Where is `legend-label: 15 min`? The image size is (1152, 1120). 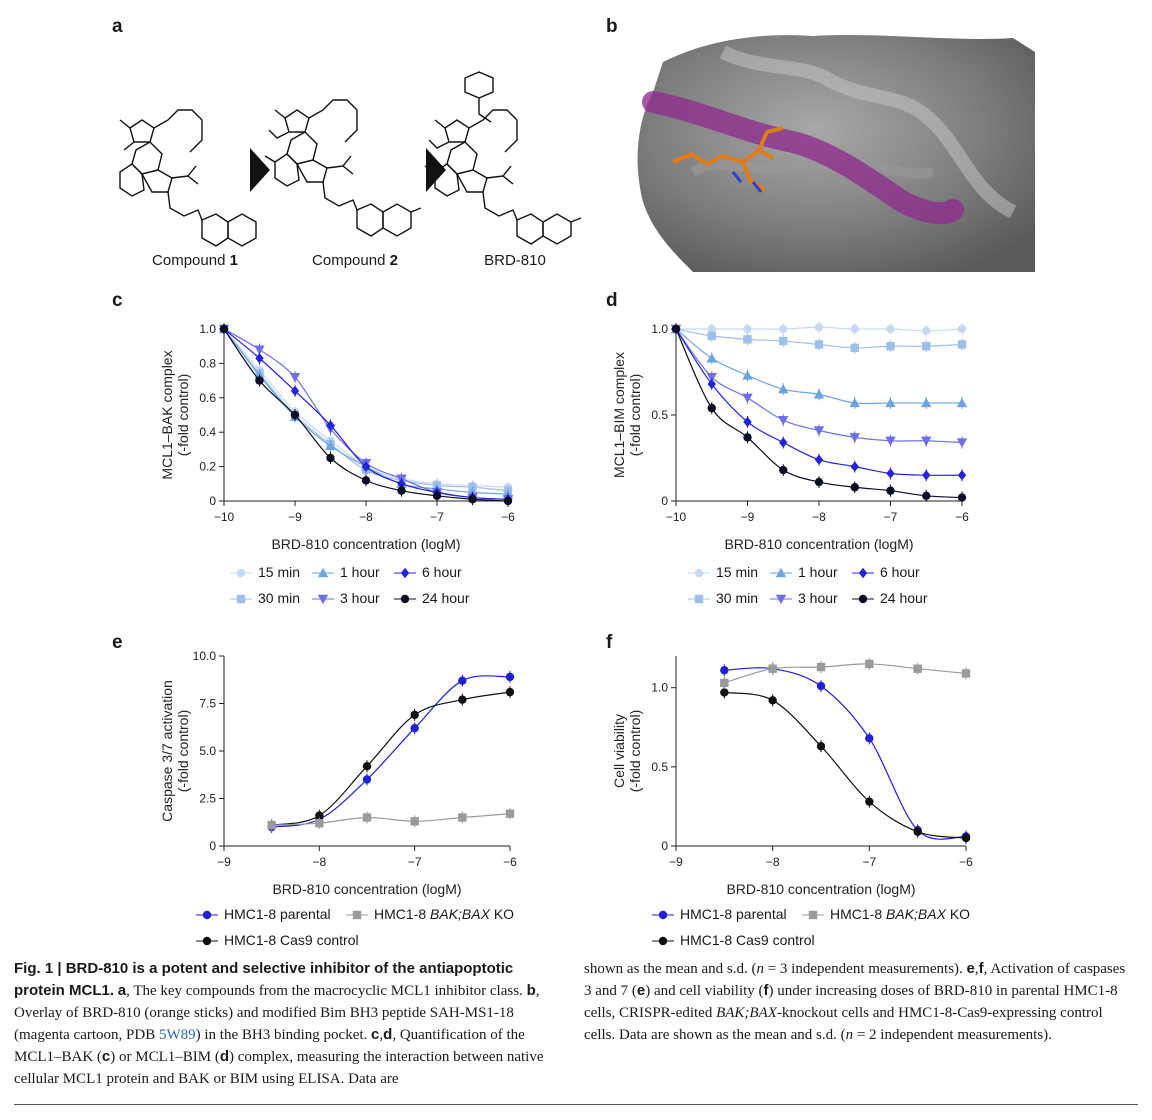
legend-label: 15 min is located at coordinates (279, 572).